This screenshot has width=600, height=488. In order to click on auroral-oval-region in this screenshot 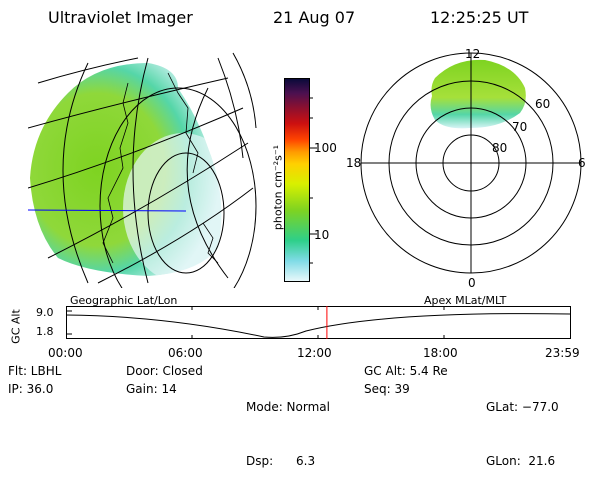, I will do `click(478, 94)`.